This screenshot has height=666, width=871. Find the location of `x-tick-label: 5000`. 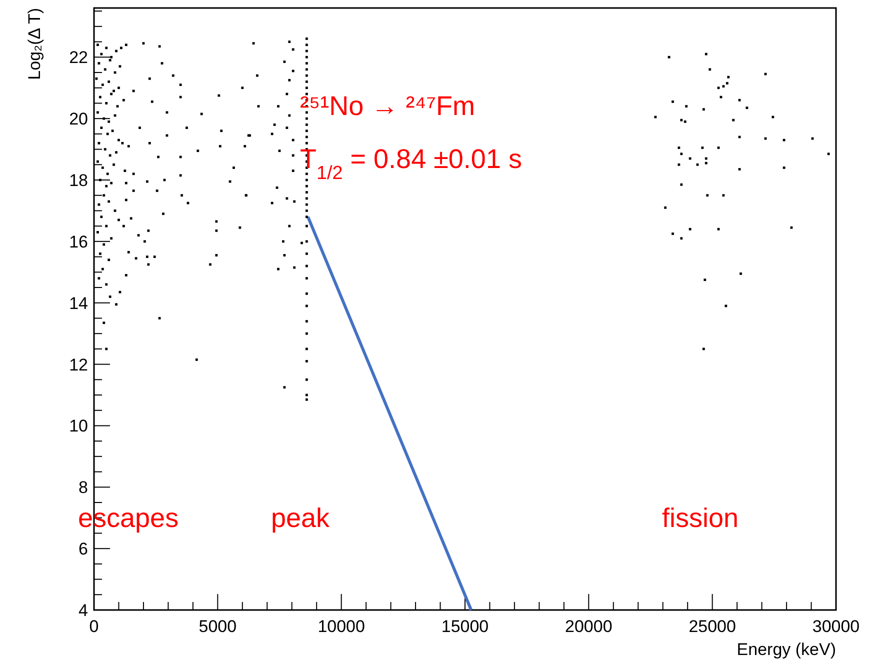

x-tick-label: 5000 is located at coordinates (217, 626).